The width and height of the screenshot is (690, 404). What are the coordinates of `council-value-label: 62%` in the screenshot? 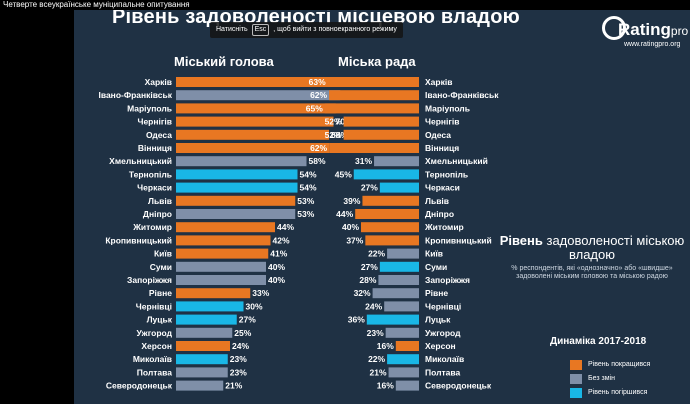 It's located at (318, 95).